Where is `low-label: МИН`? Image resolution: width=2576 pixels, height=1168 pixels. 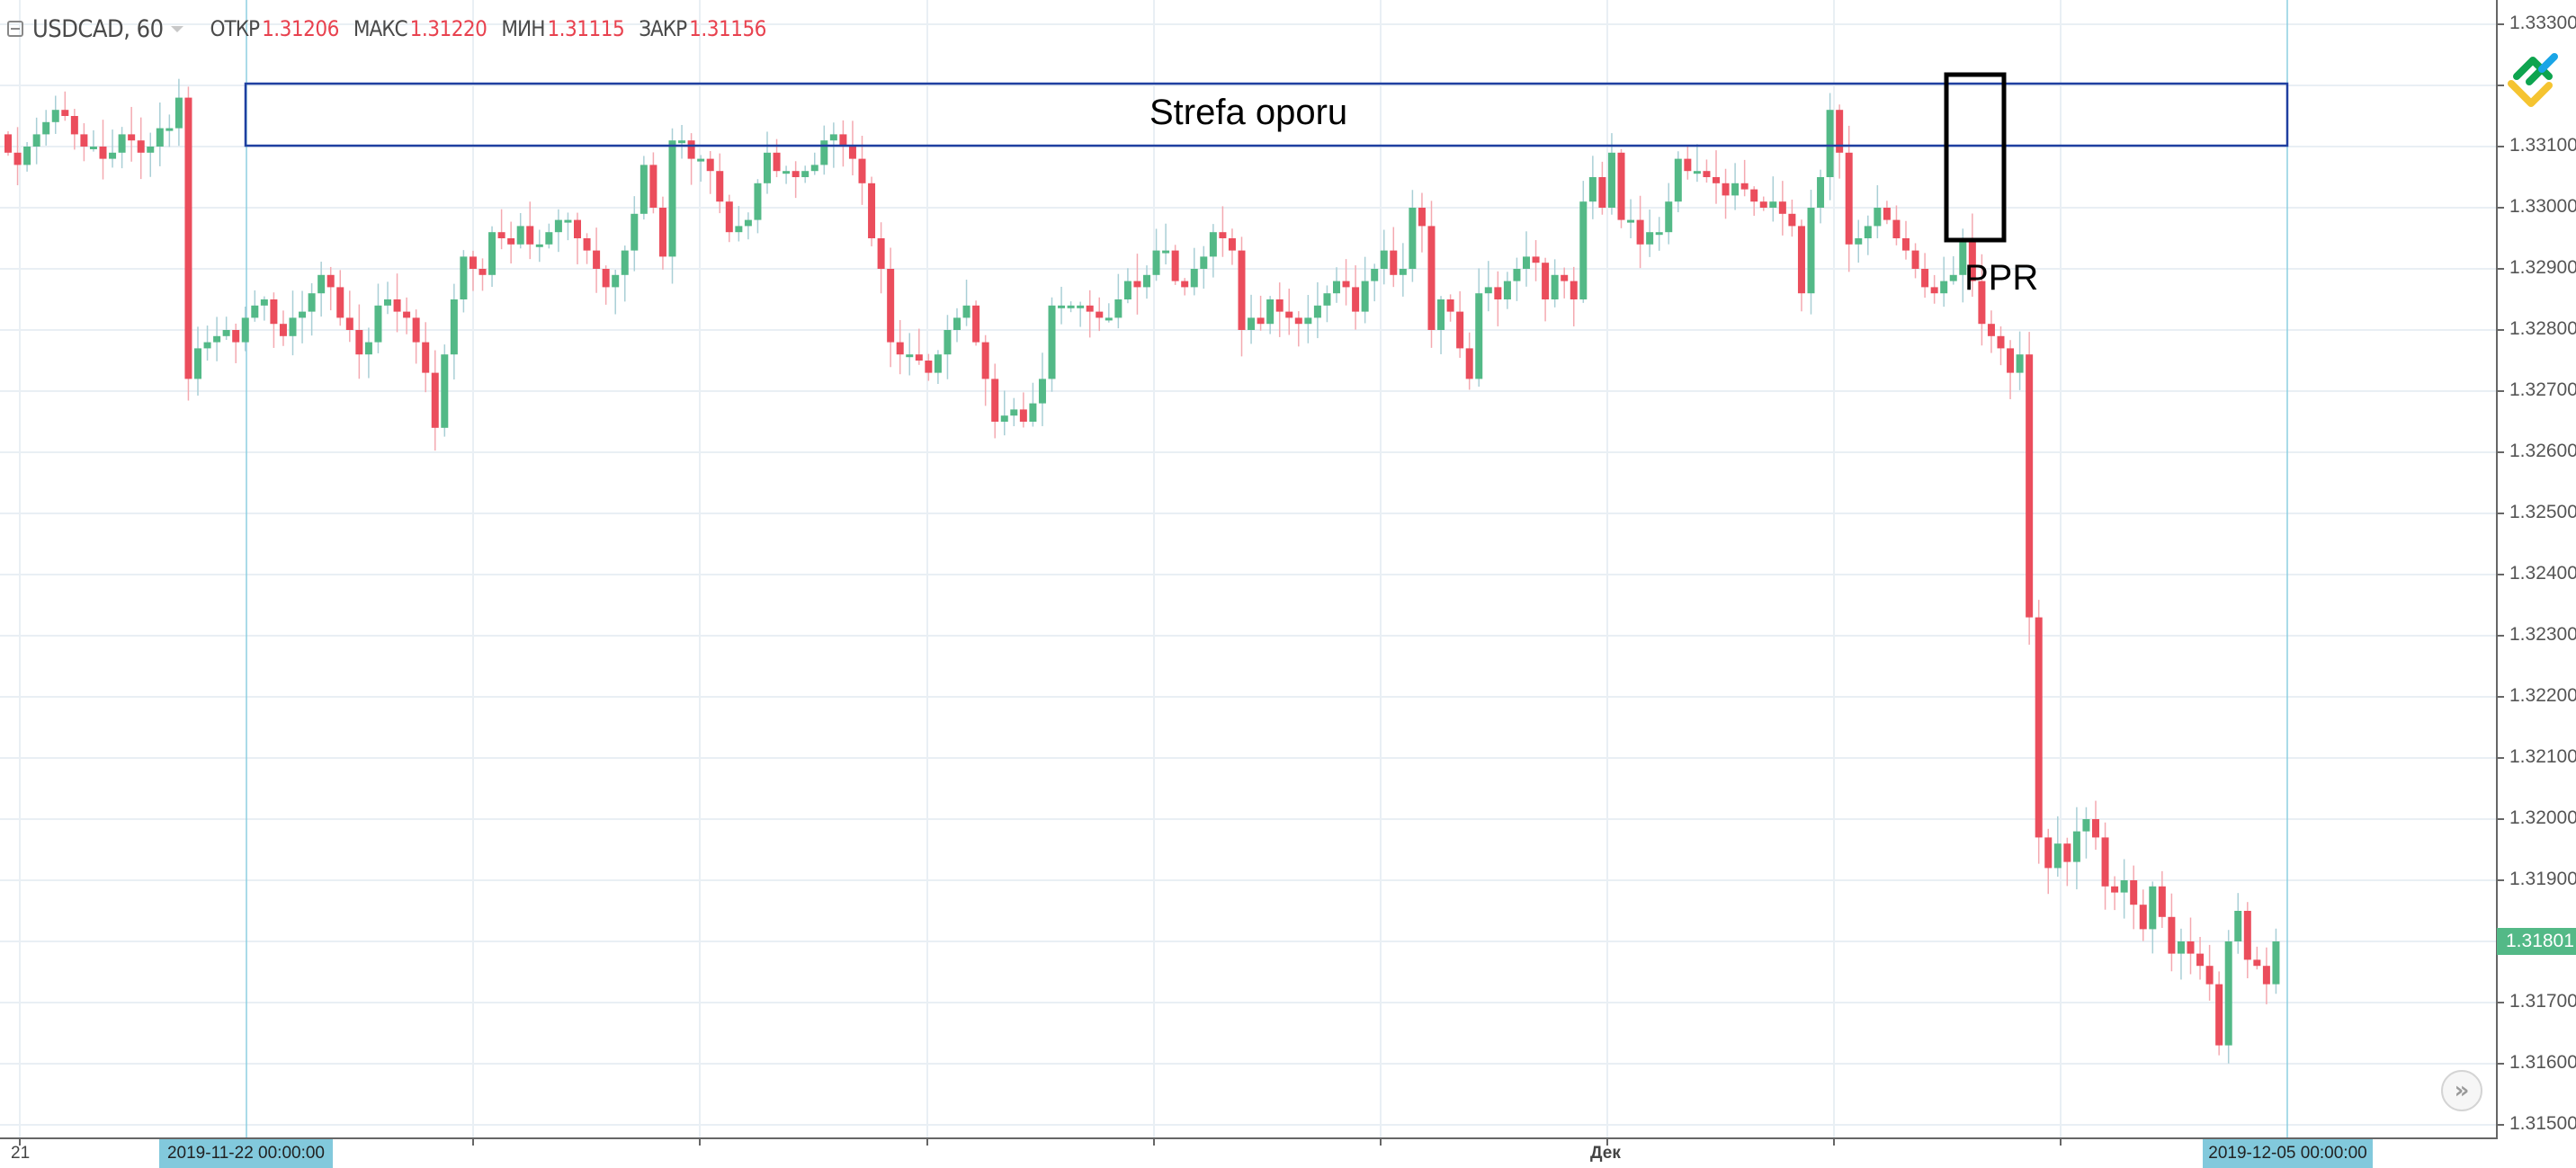
low-label: МИН is located at coordinates (523, 28).